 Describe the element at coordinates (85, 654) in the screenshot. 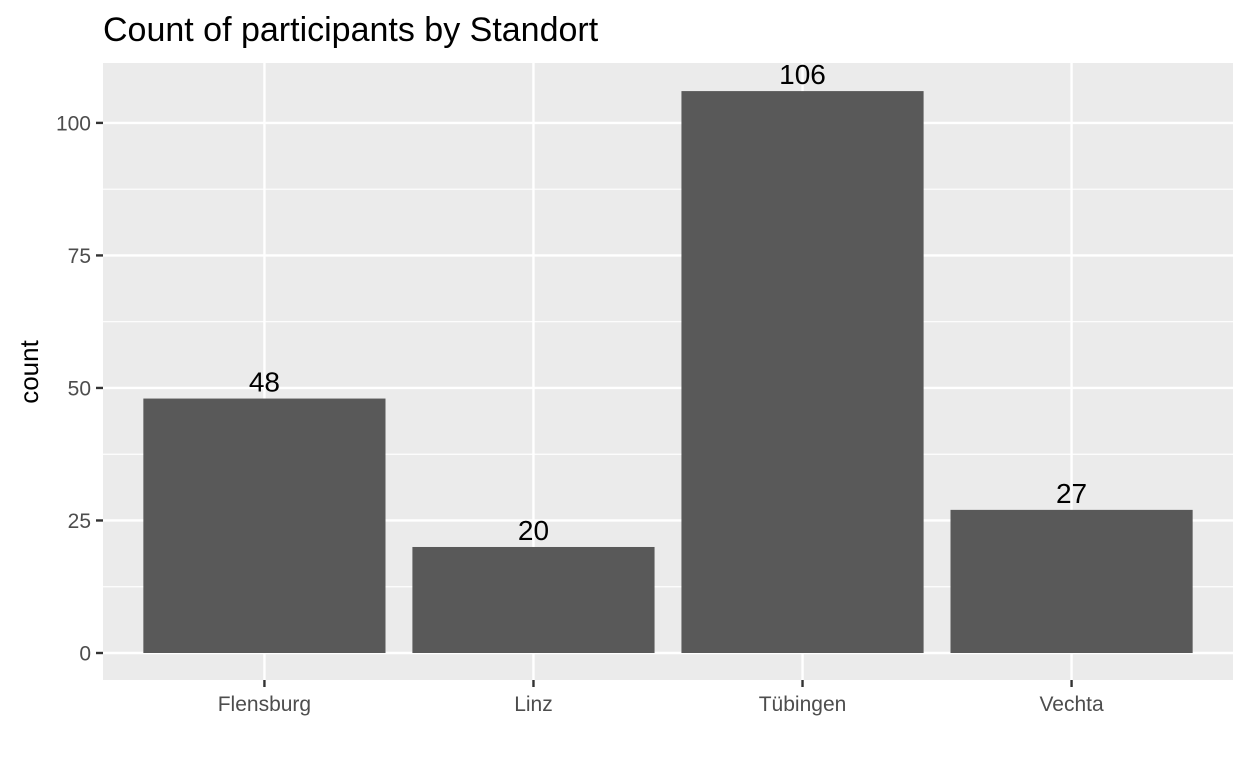

I see `y-tick-label: 0` at that location.